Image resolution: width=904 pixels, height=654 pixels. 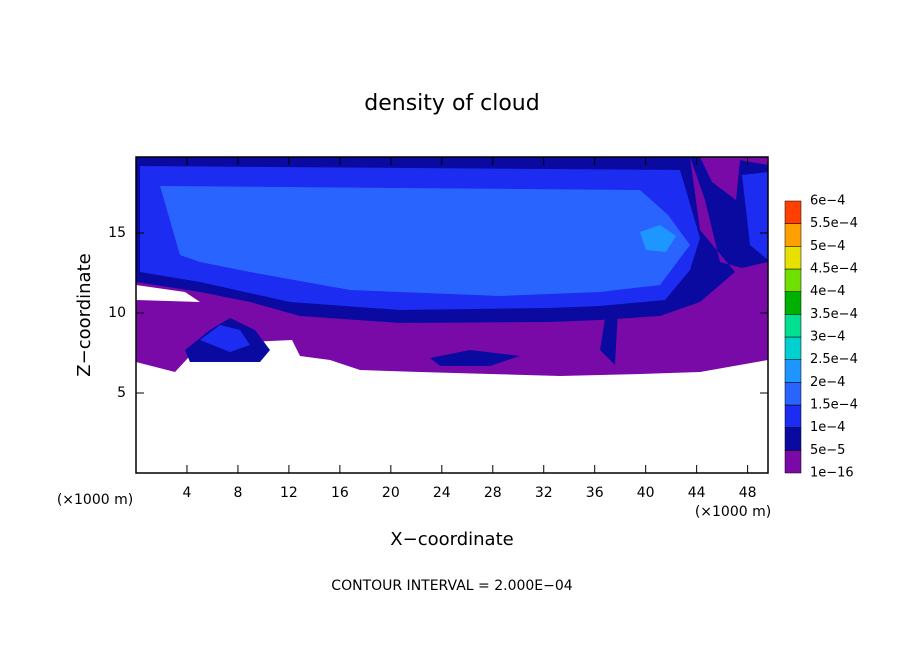 I want to click on colorbar-label: 1.5e−4, so click(x=834, y=405).